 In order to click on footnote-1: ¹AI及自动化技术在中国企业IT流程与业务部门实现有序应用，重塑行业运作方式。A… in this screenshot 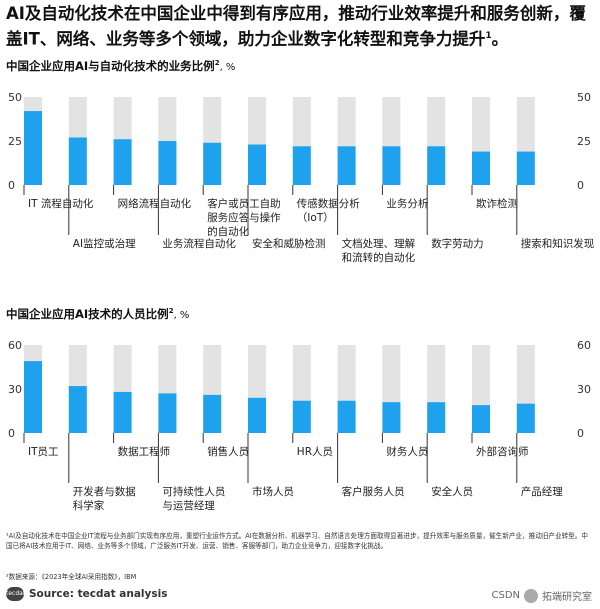, I will do `click(297, 541)`.